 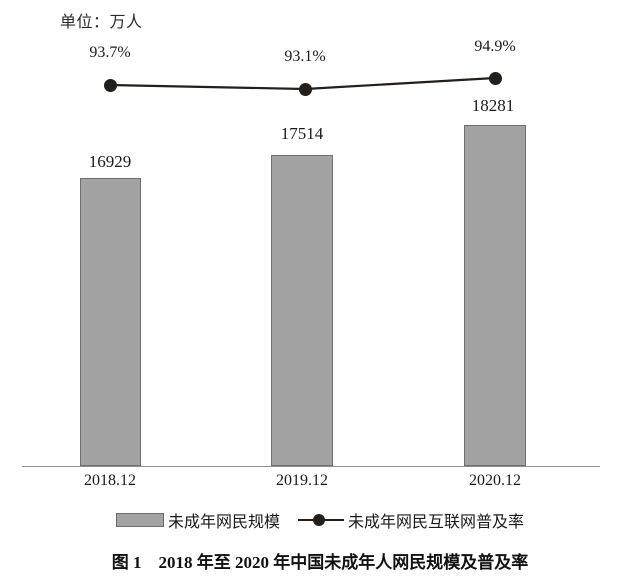 What do you see at coordinates (305, 89) in the screenshot?
I see `line-marker-2019` at bounding box center [305, 89].